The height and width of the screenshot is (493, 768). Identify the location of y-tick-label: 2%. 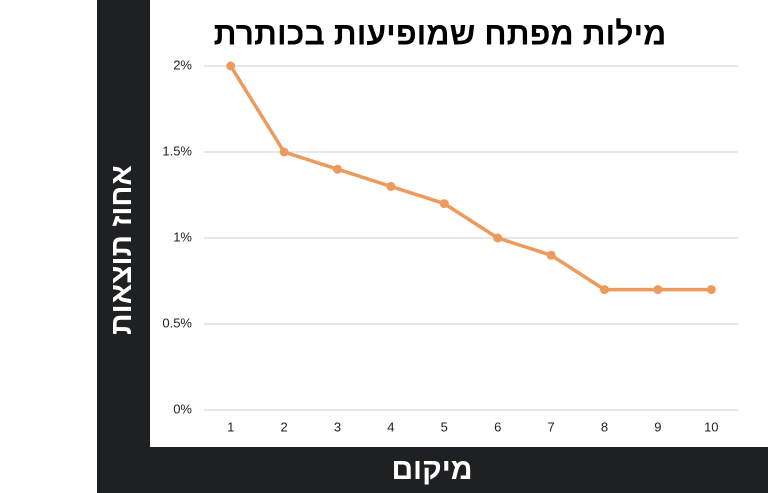
(182, 64).